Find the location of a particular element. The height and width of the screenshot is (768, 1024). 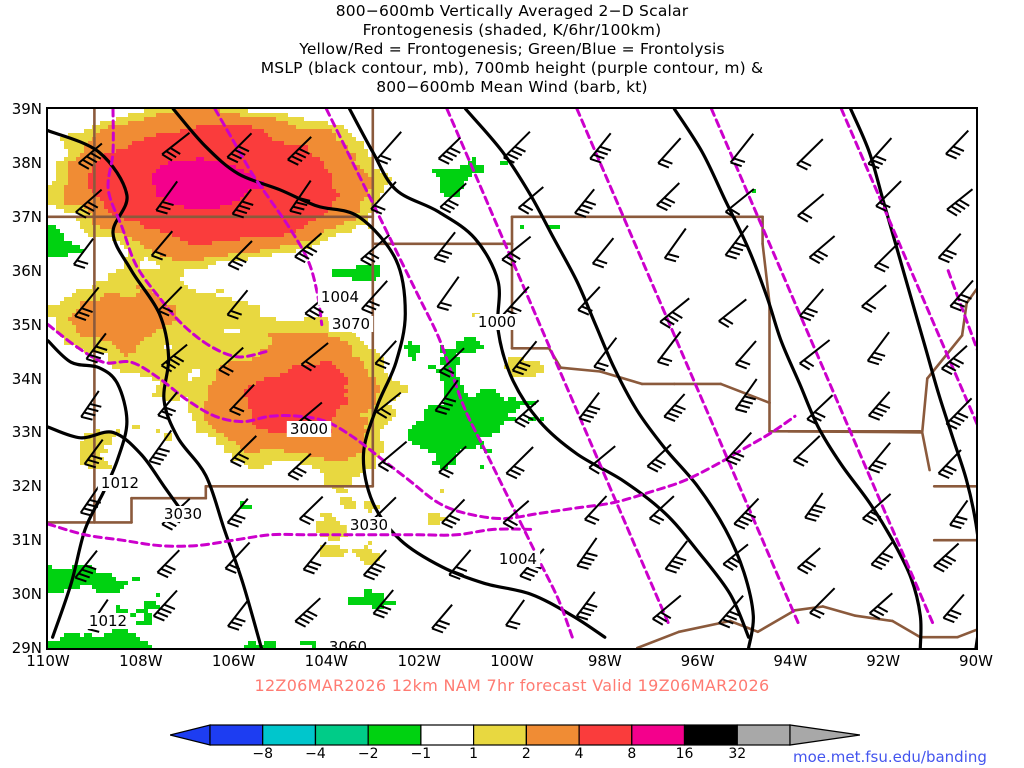

lat-tick-label: 35N is located at coordinates (26, 324).